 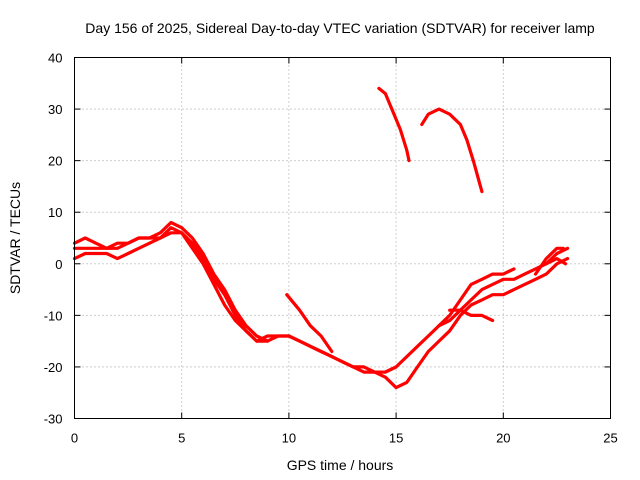 What do you see at coordinates (452, 150) in the screenshot?
I see `series-line-track-l` at bounding box center [452, 150].